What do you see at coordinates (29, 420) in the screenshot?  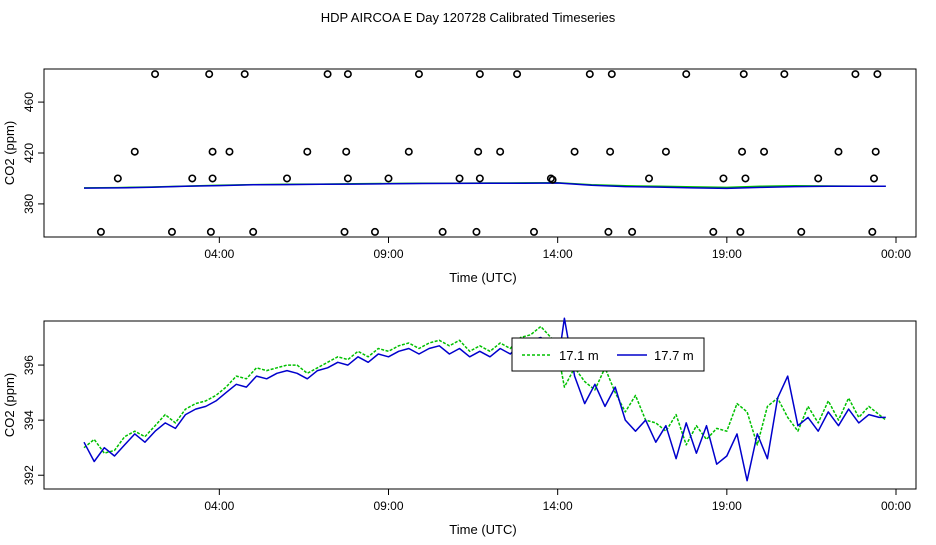 I see `y-tick-label: 394` at bounding box center [29, 420].